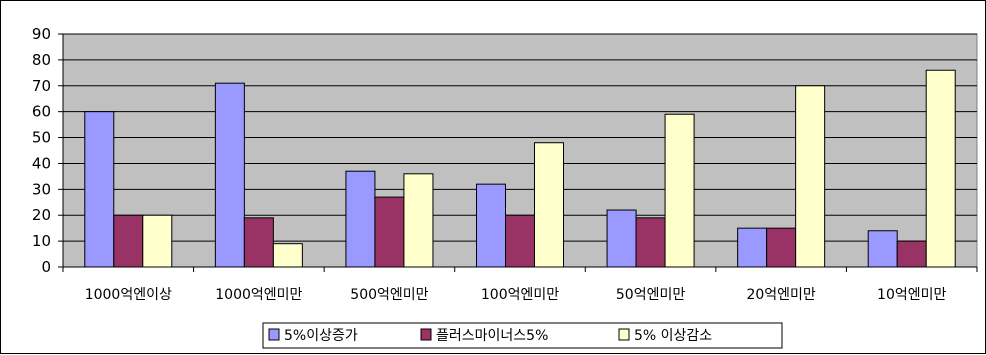 This screenshot has width=986, height=355. What do you see at coordinates (41, 60) in the screenshot?
I see `y-tick-label: 80` at bounding box center [41, 60].